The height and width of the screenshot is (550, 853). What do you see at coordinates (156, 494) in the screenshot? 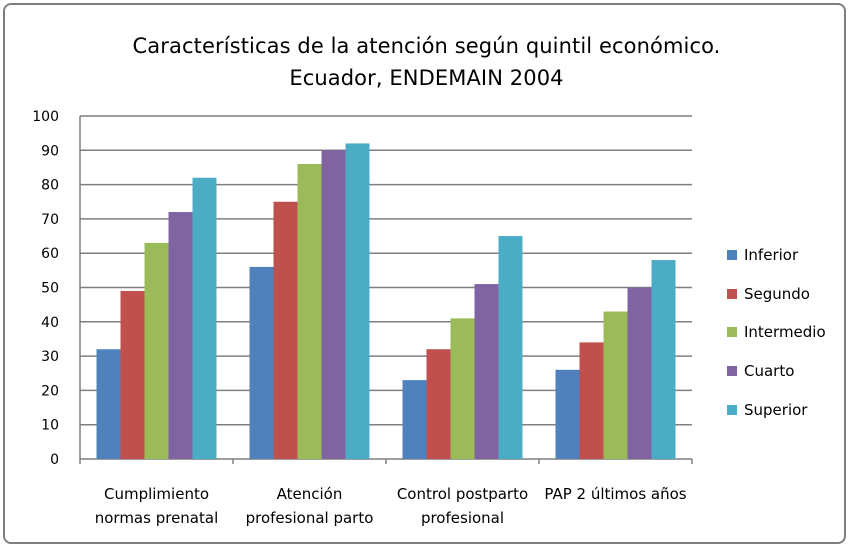
I see `category-label: Cumplimiento` at bounding box center [156, 494].